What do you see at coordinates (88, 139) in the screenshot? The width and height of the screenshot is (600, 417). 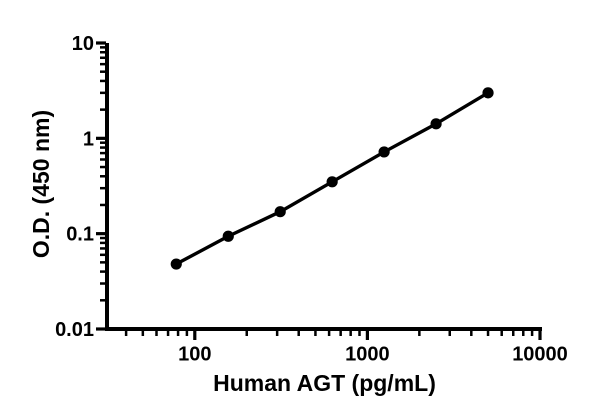 I see `y-tick-label: 1` at bounding box center [88, 139].